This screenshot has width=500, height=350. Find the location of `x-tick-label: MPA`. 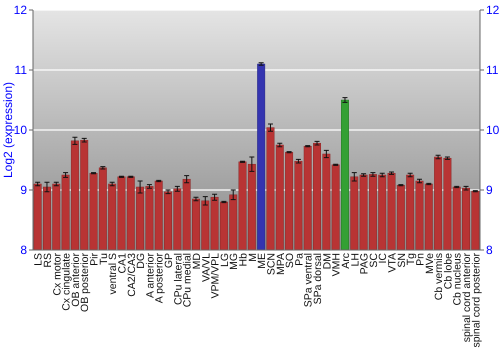

x-tick-label: MPA is located at coordinates (280, 264).